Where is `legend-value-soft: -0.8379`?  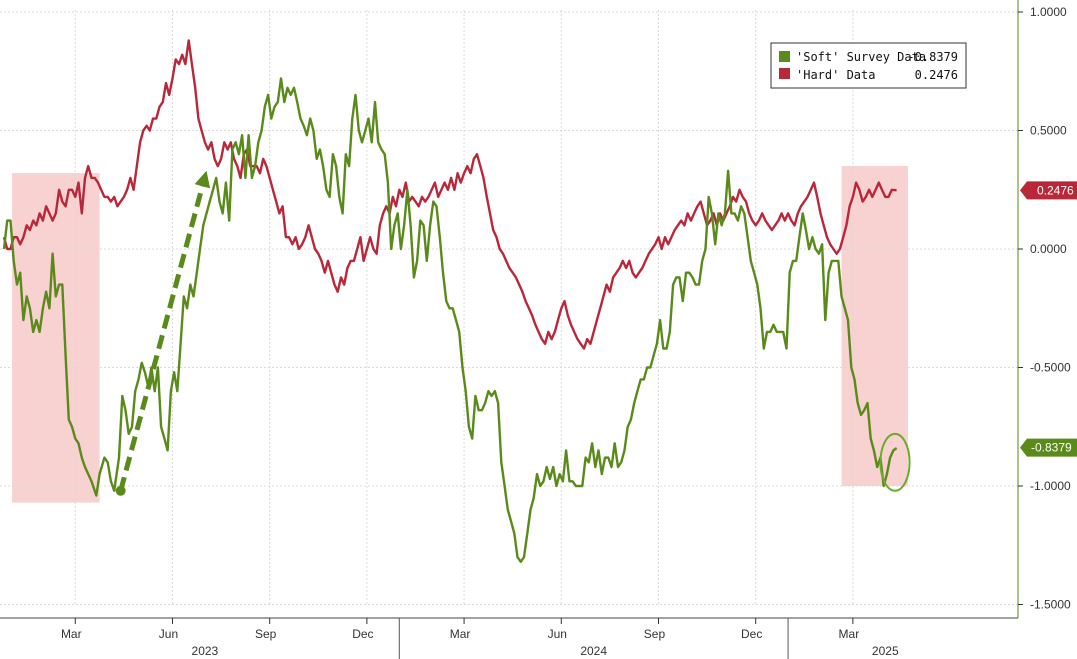 legend-value-soft: -0.8379 is located at coordinates (932, 57).